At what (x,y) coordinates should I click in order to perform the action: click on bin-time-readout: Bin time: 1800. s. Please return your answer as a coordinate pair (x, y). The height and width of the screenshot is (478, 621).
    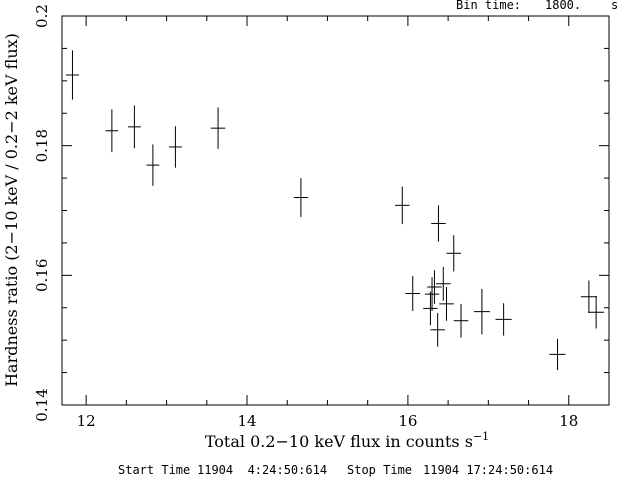
    Looking at the image, I should click on (537, 6).